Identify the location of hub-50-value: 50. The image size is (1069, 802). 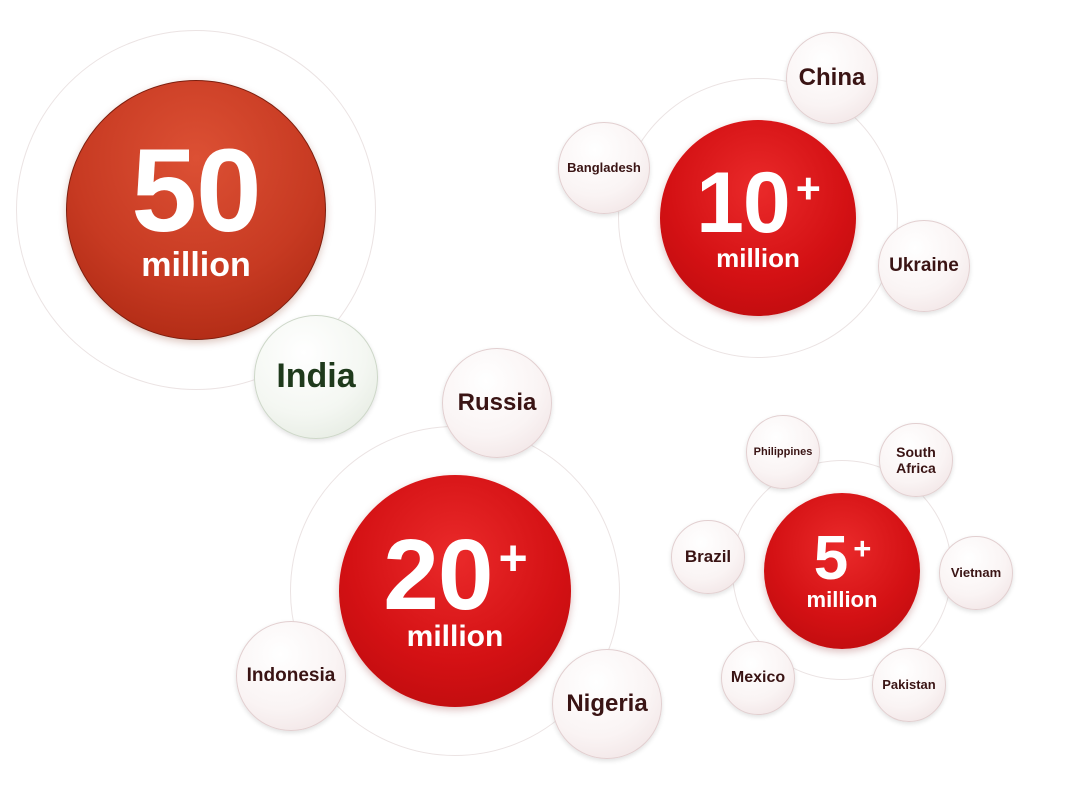
(196, 190).